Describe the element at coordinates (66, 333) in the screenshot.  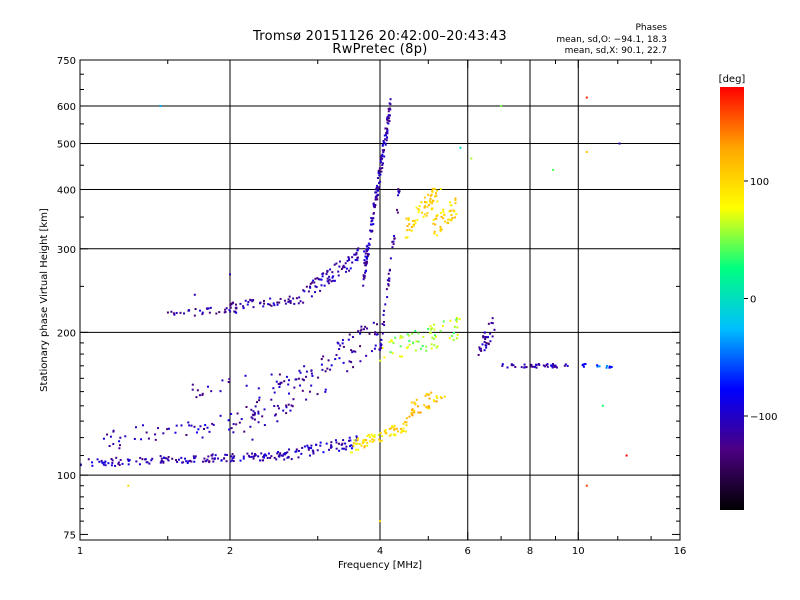
I see `y-tick-label: 200` at that location.